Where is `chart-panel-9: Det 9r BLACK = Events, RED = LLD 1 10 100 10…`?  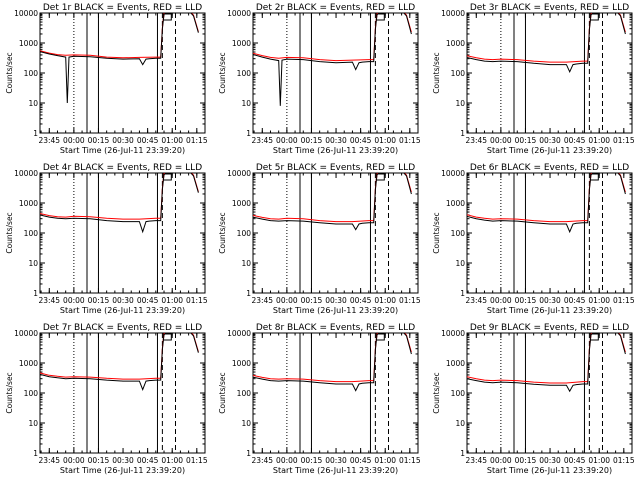 chart-panel-9: Det 9r BLACK = Events, RED = LLD 1 10 100 10… is located at coordinates (533, 399).